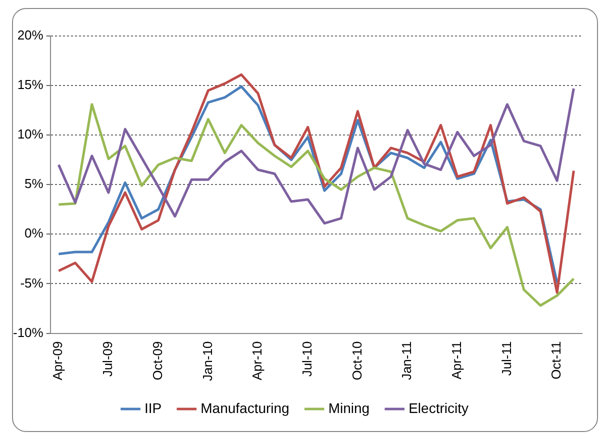 This screenshot has width=600, height=434. Describe the element at coordinates (157, 360) in the screenshot. I see `x-tick-label: Oct-09` at that location.